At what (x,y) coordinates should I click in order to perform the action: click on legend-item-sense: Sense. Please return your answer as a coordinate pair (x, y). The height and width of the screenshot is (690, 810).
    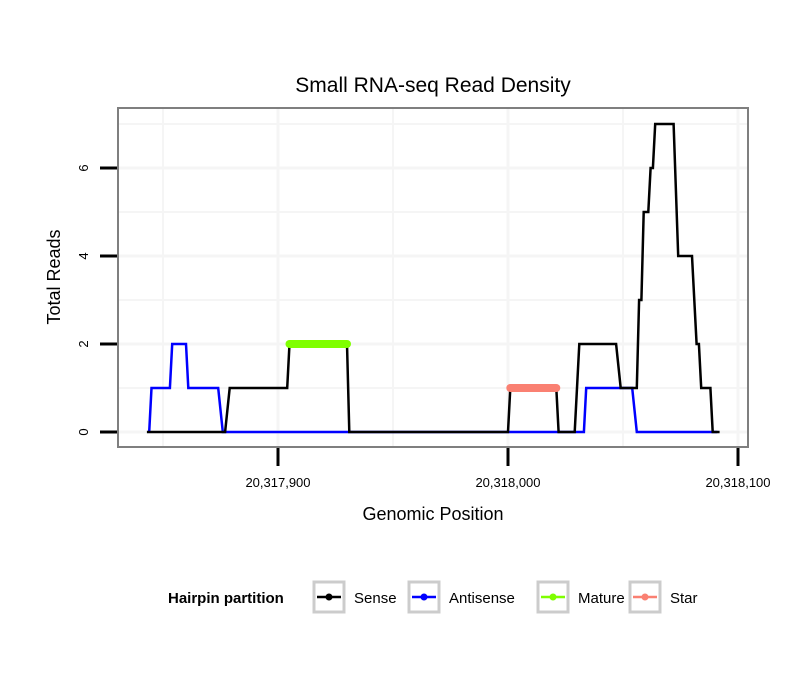
    Looking at the image, I should click on (354, 597).